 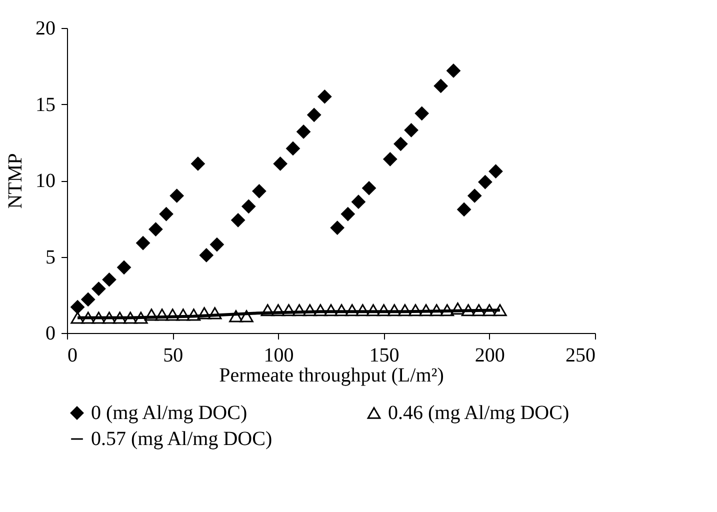 What do you see at coordinates (331, 375) in the screenshot?
I see `x-axis-title: Permeate throughput (L/m²)` at bounding box center [331, 375].